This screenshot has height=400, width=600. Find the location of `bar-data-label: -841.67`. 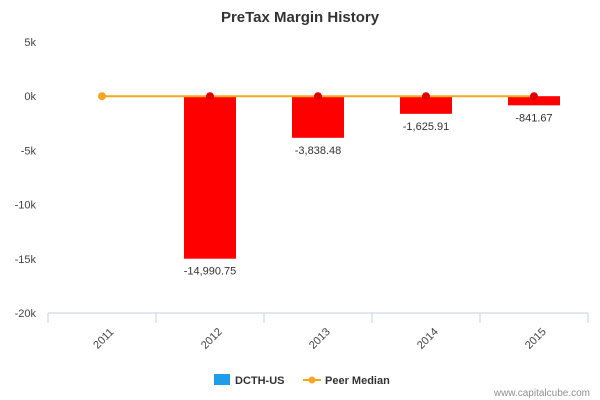

bar-data-label: -841.67 is located at coordinates (533, 118).